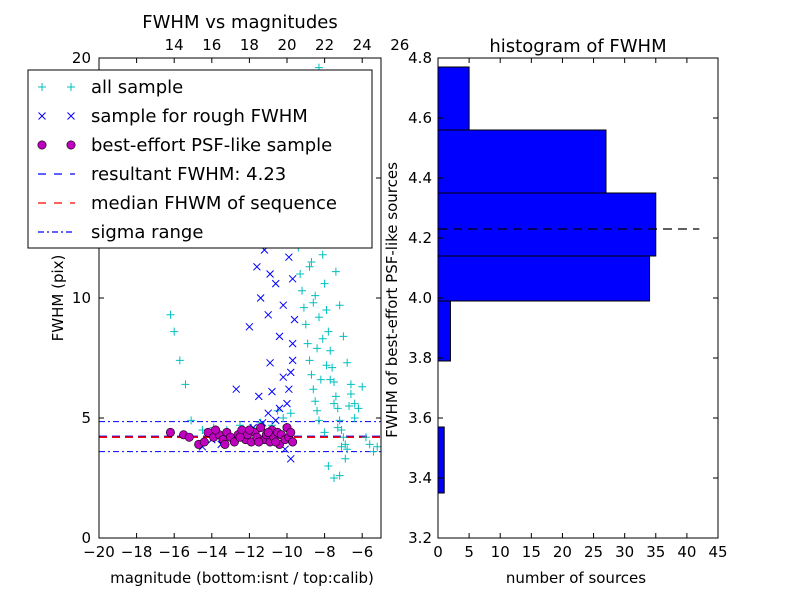 The height and width of the screenshot is (600, 800). I want to click on x-tick-label: −12, so click(250, 552).